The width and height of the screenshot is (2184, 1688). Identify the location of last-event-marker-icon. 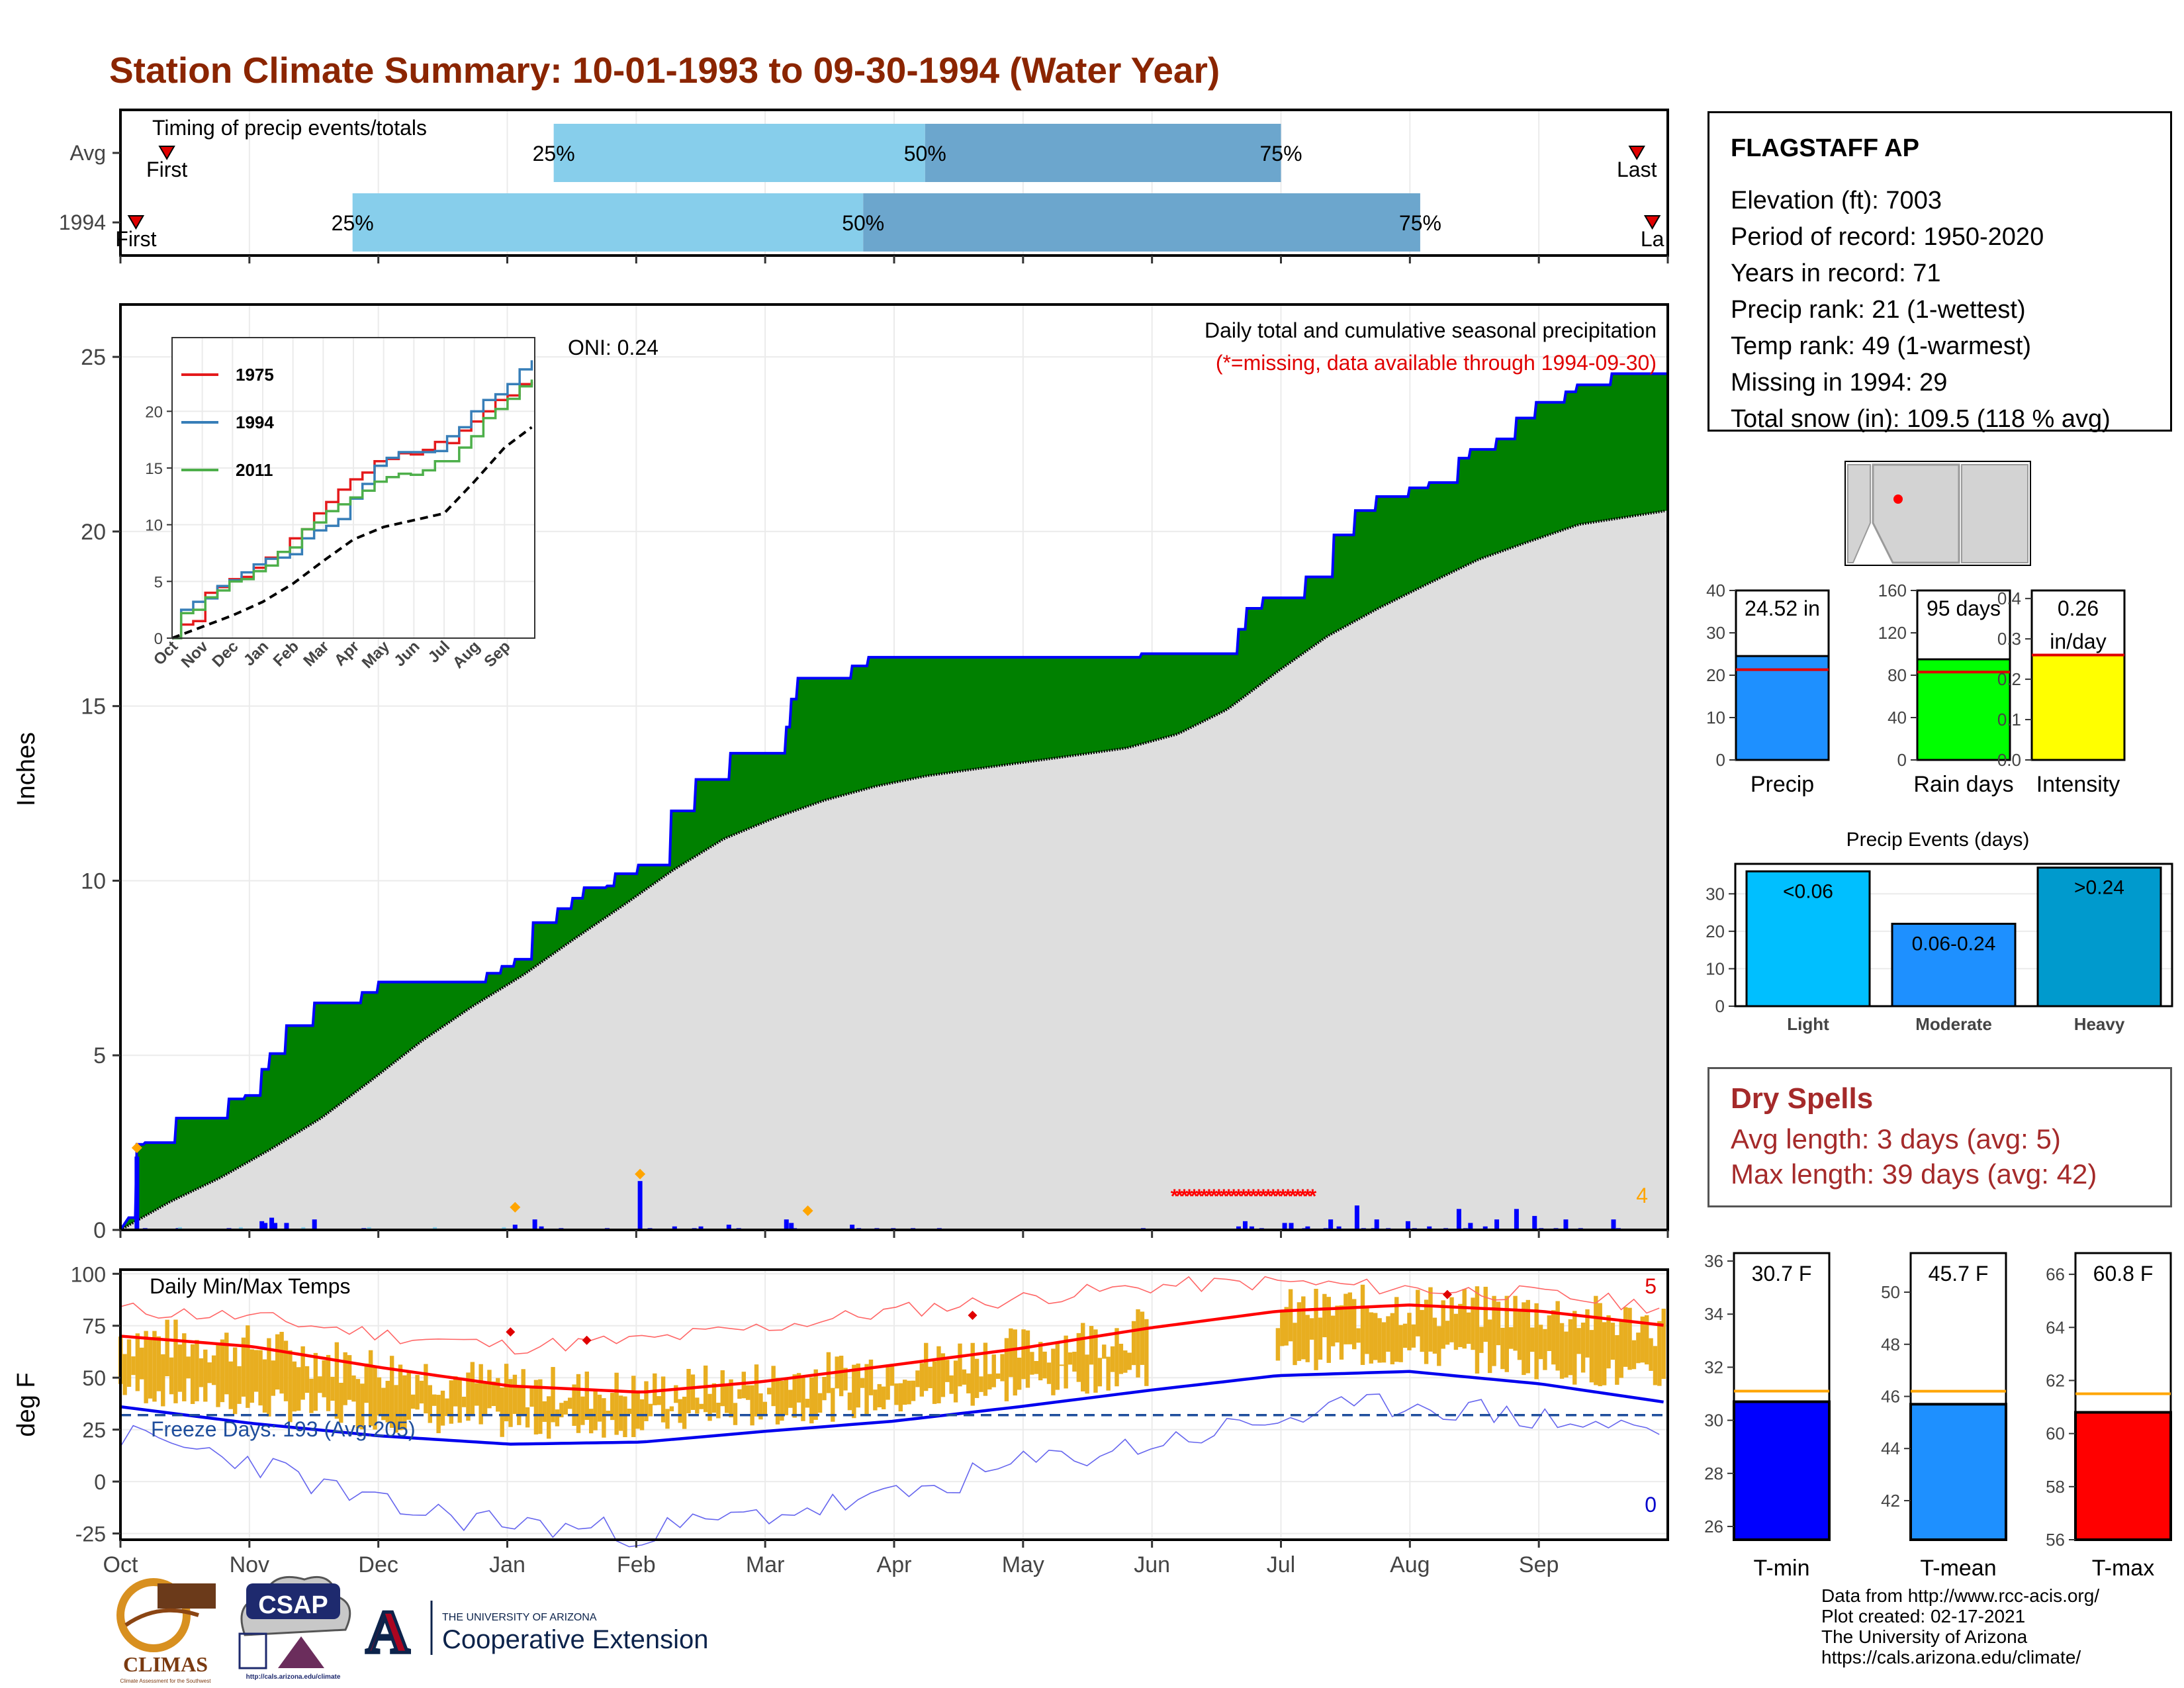
(1652, 222).